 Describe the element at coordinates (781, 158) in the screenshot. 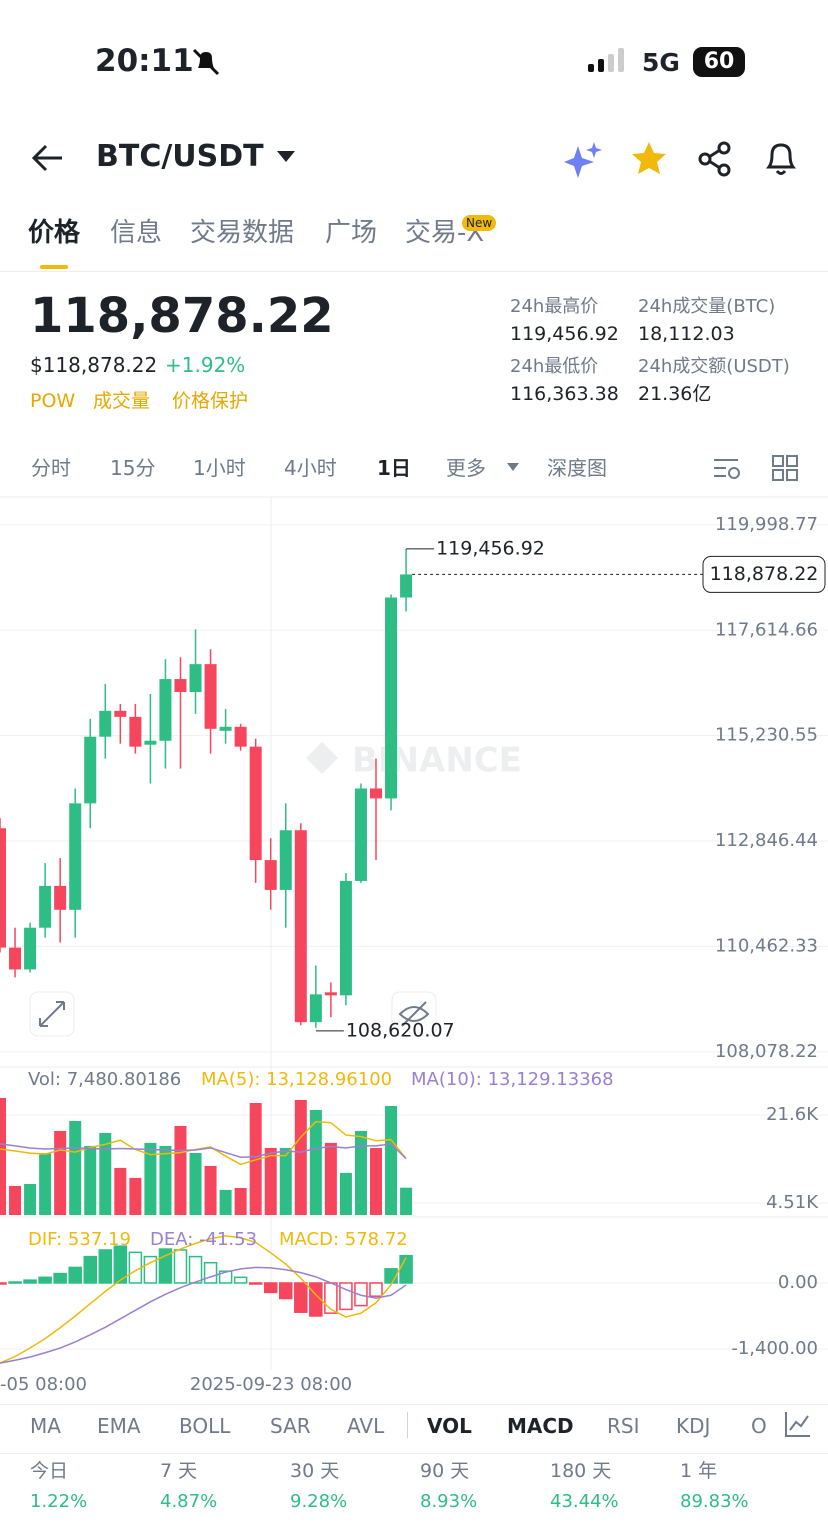

I see `alert-bell` at that location.